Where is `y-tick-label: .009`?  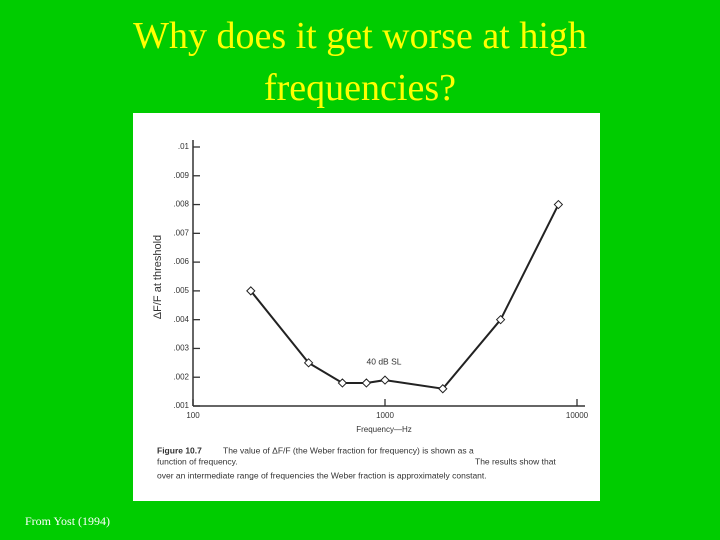 y-tick-label: .009 is located at coordinates (181, 175).